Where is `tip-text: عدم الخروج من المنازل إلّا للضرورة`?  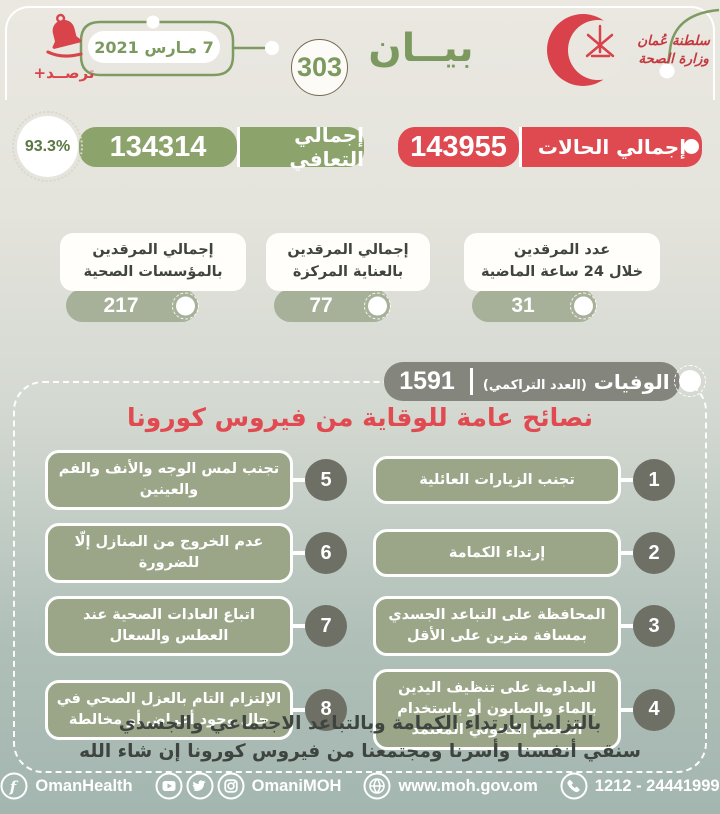 tip-text: عدم الخروج من المنازل إلّا للضرورة is located at coordinates (169, 553).